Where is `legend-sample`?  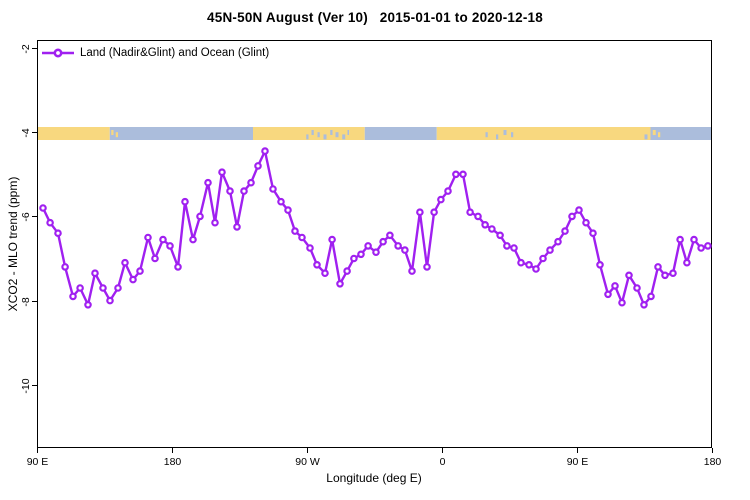
legend-sample is located at coordinates (58, 53).